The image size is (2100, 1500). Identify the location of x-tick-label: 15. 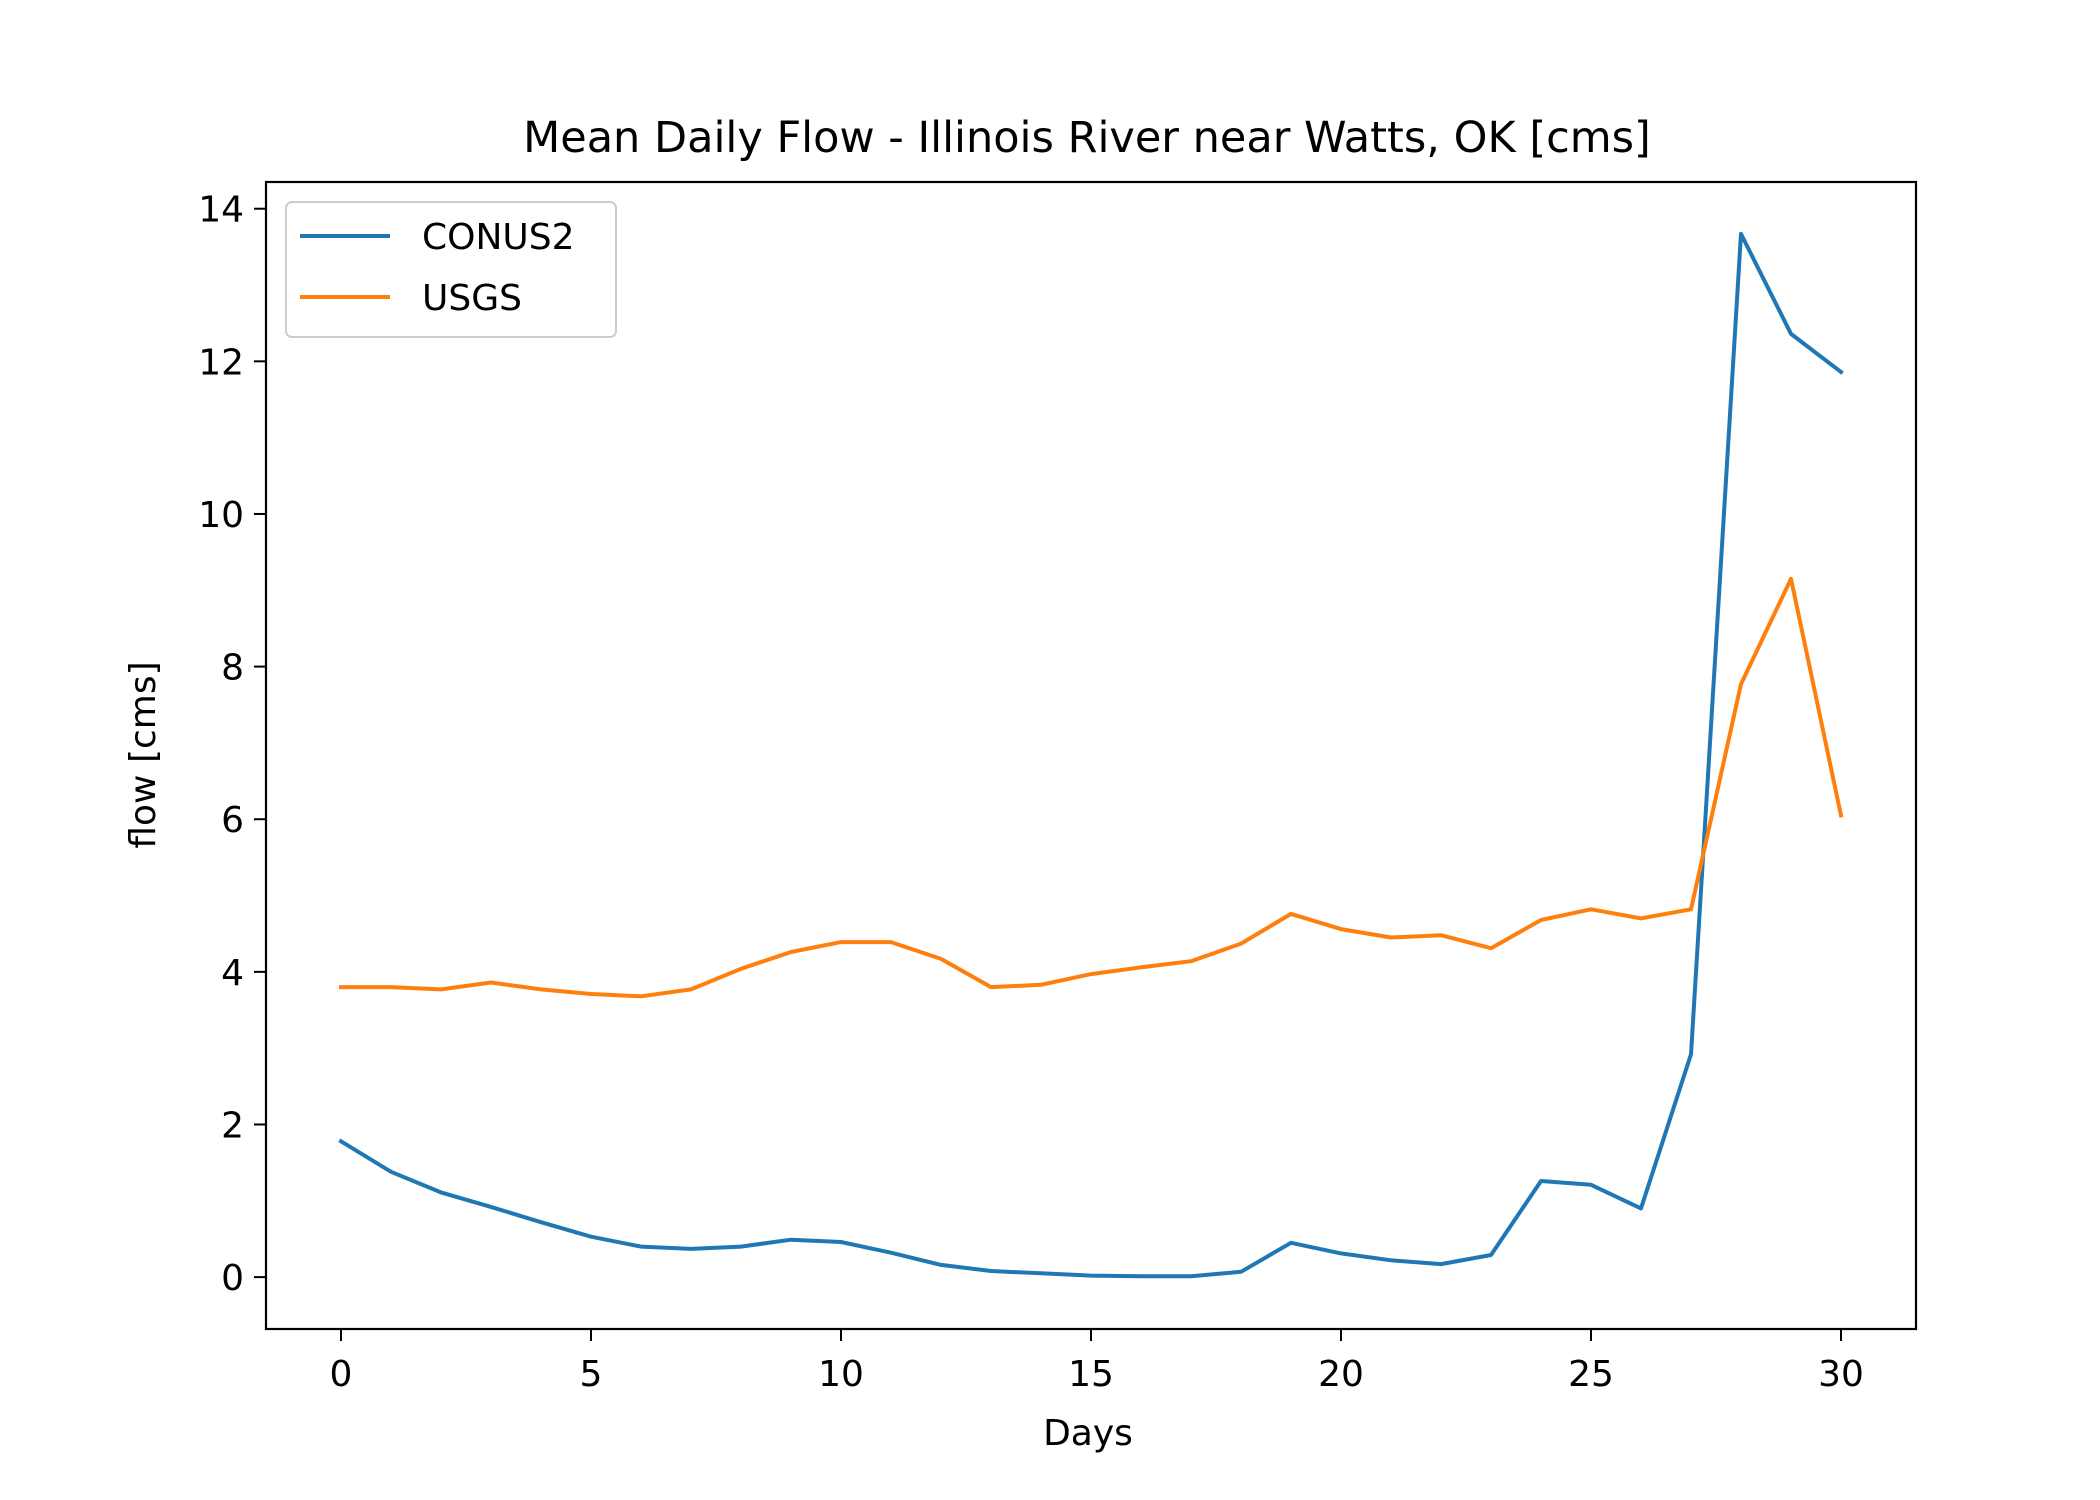
(1091, 1374).